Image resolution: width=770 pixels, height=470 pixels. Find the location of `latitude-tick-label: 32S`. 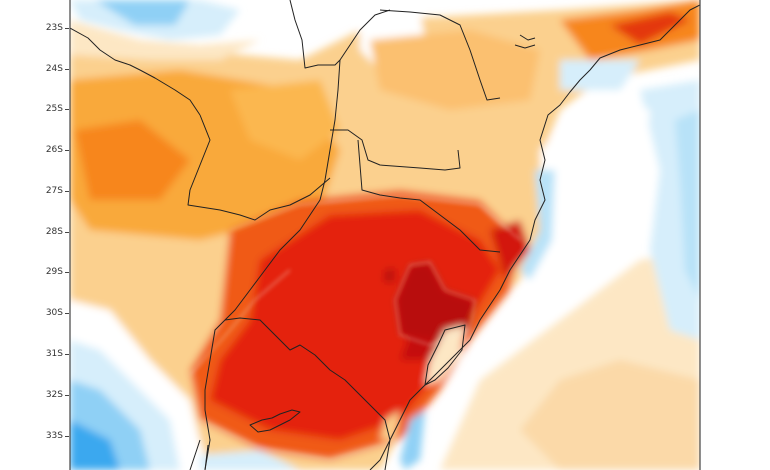

latitude-tick-label: 32S is located at coordinates (54, 395).